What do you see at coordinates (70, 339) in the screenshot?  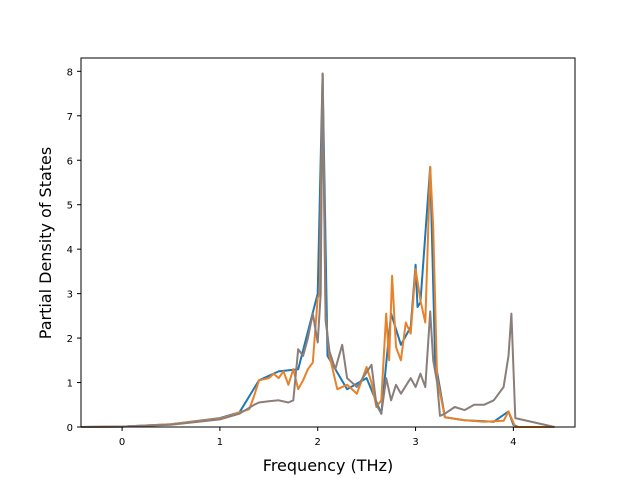 I see `y-tick-label: 2` at bounding box center [70, 339].